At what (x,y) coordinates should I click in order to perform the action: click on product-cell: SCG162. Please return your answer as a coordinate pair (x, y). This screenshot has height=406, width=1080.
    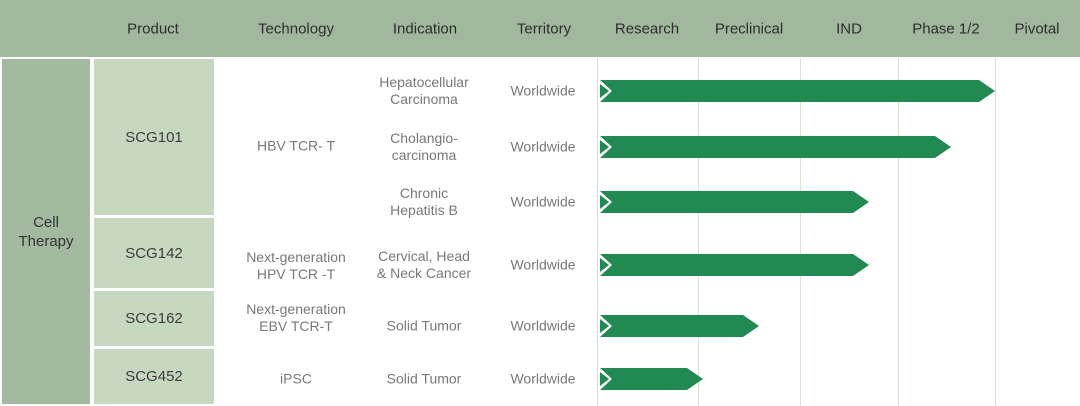
    Looking at the image, I should click on (154, 318).